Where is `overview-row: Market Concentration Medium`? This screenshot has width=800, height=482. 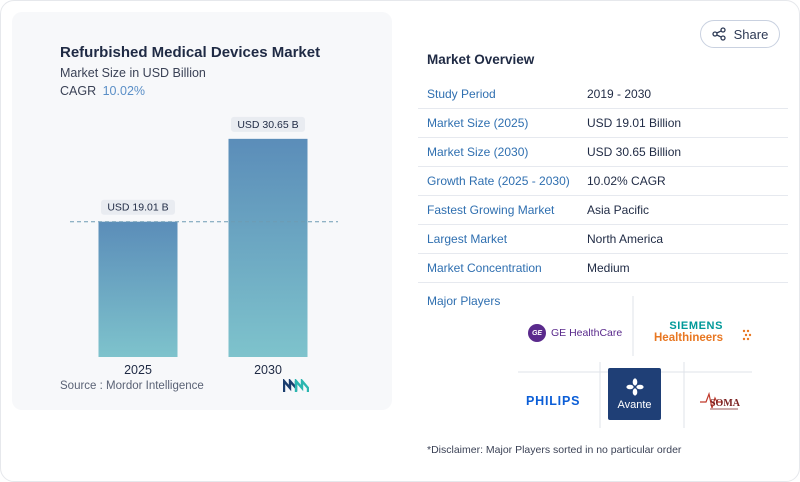
overview-row: Market Concentration Medium is located at coordinates (603, 268).